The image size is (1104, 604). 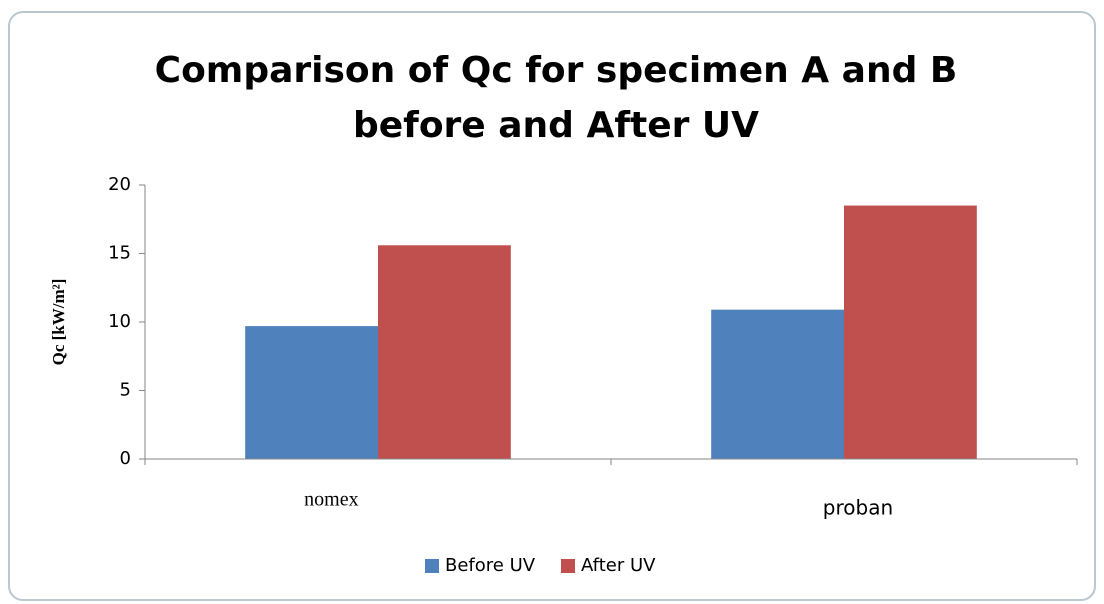 What do you see at coordinates (119, 184) in the screenshot?
I see `y-tick-label: 20` at bounding box center [119, 184].